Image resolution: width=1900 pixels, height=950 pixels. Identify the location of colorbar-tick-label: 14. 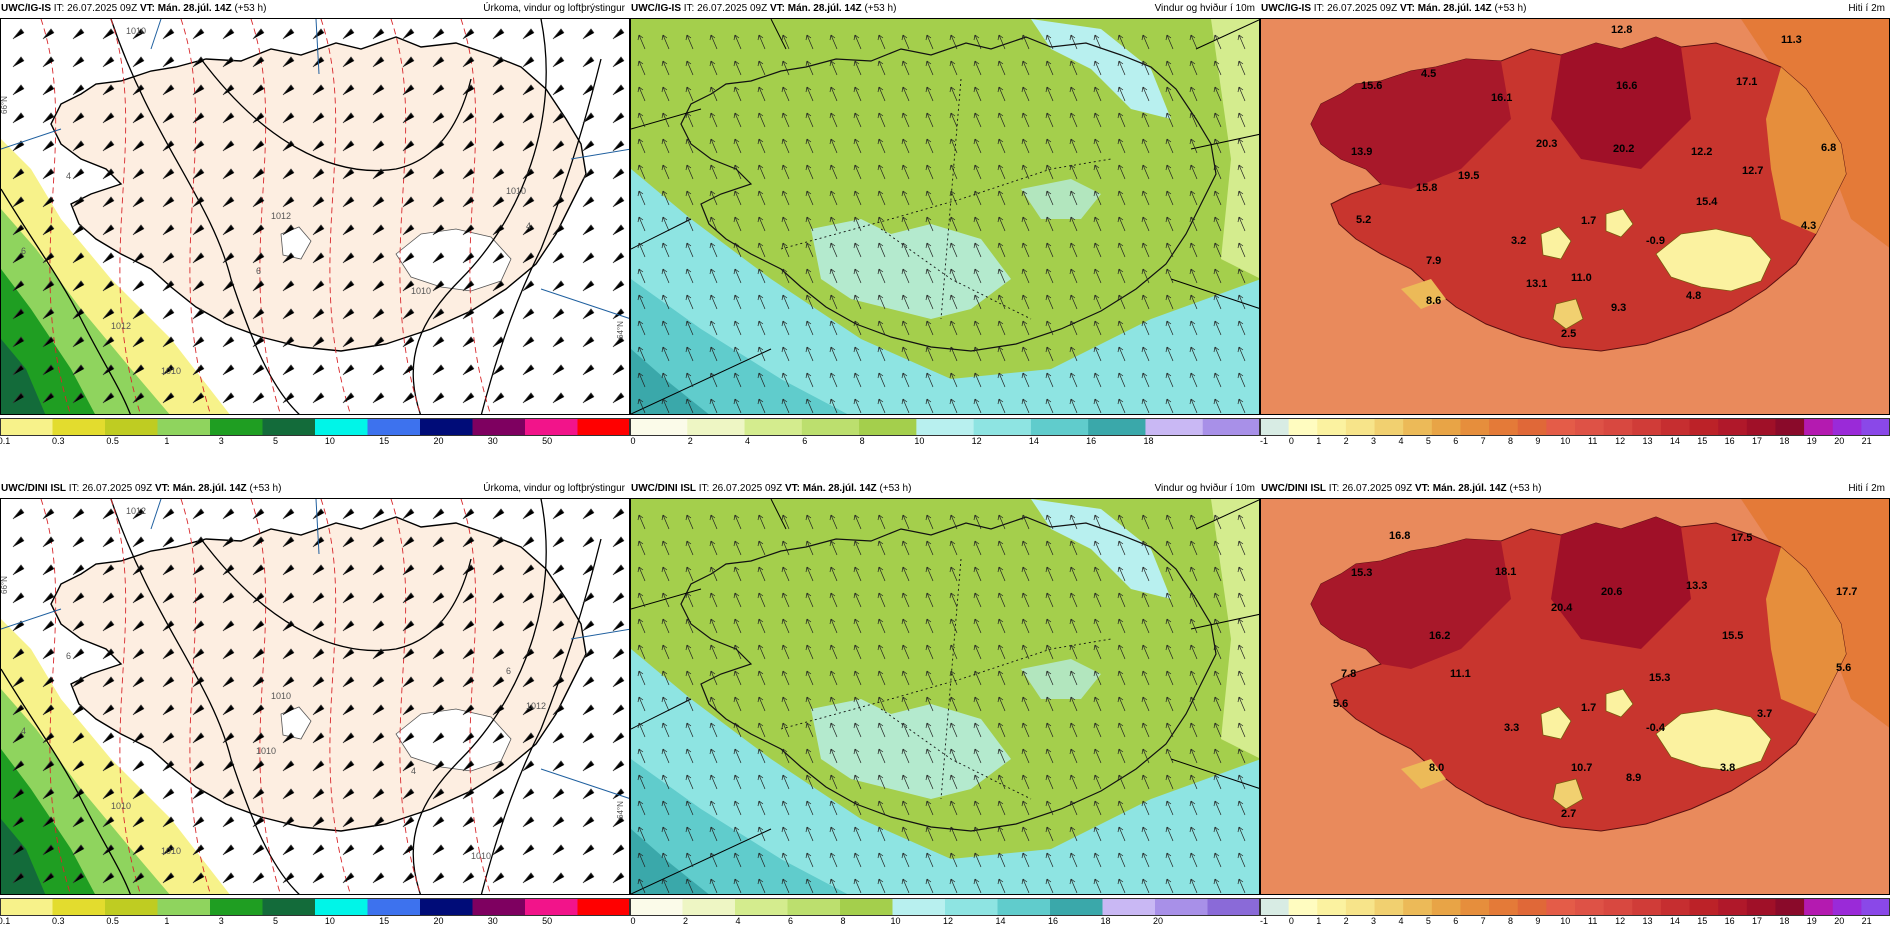
(1033, 441).